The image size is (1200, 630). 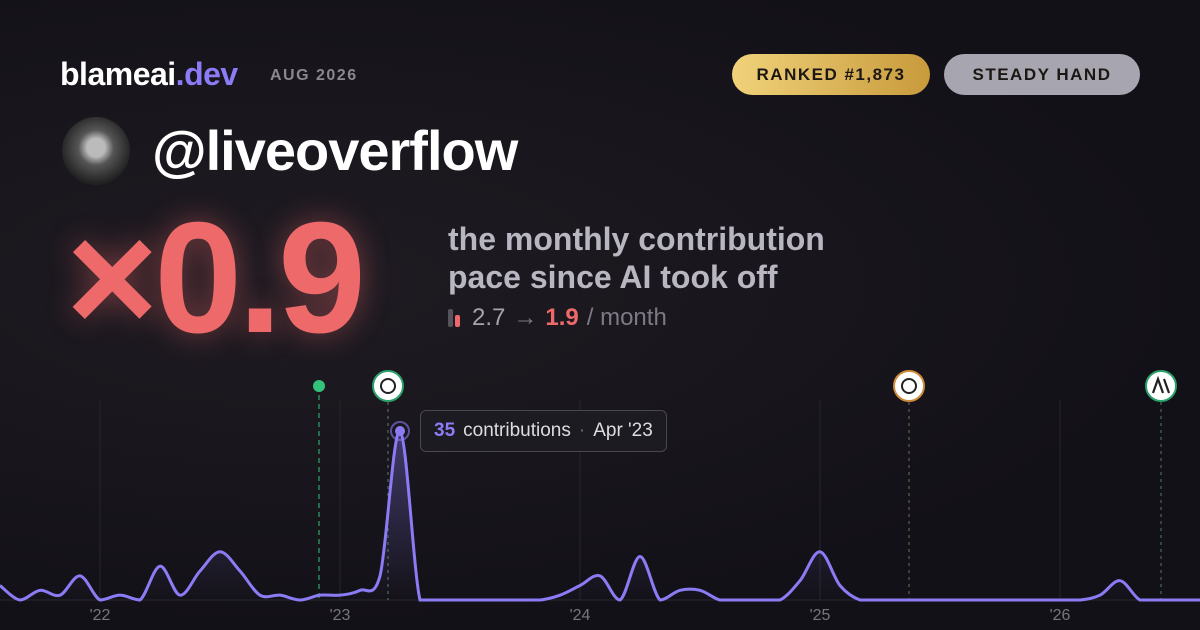 What do you see at coordinates (831, 74) in the screenshot?
I see `badge: RANKED #1,873` at bounding box center [831, 74].